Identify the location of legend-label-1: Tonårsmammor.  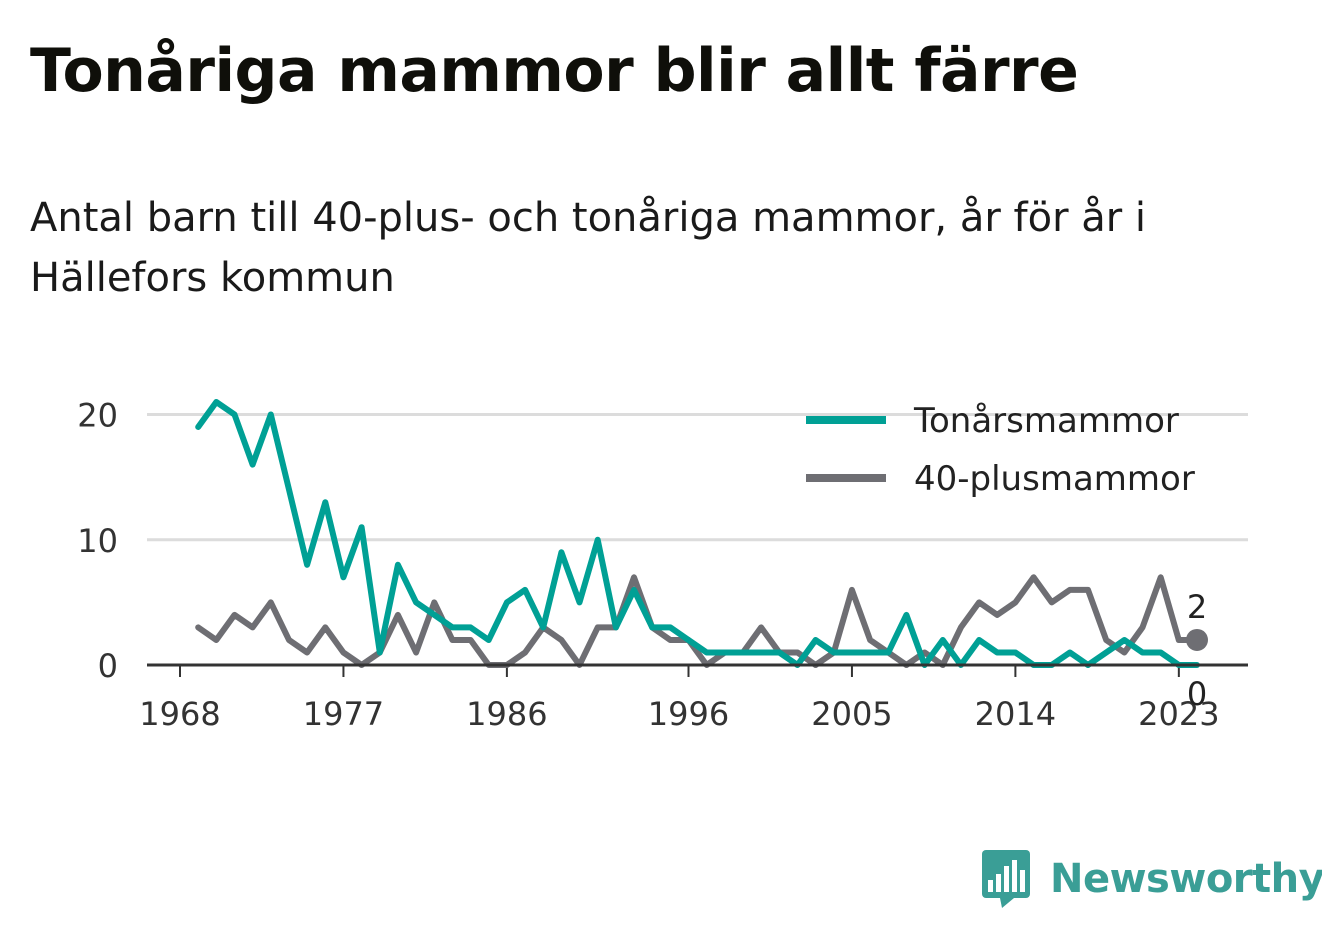
(1046, 421).